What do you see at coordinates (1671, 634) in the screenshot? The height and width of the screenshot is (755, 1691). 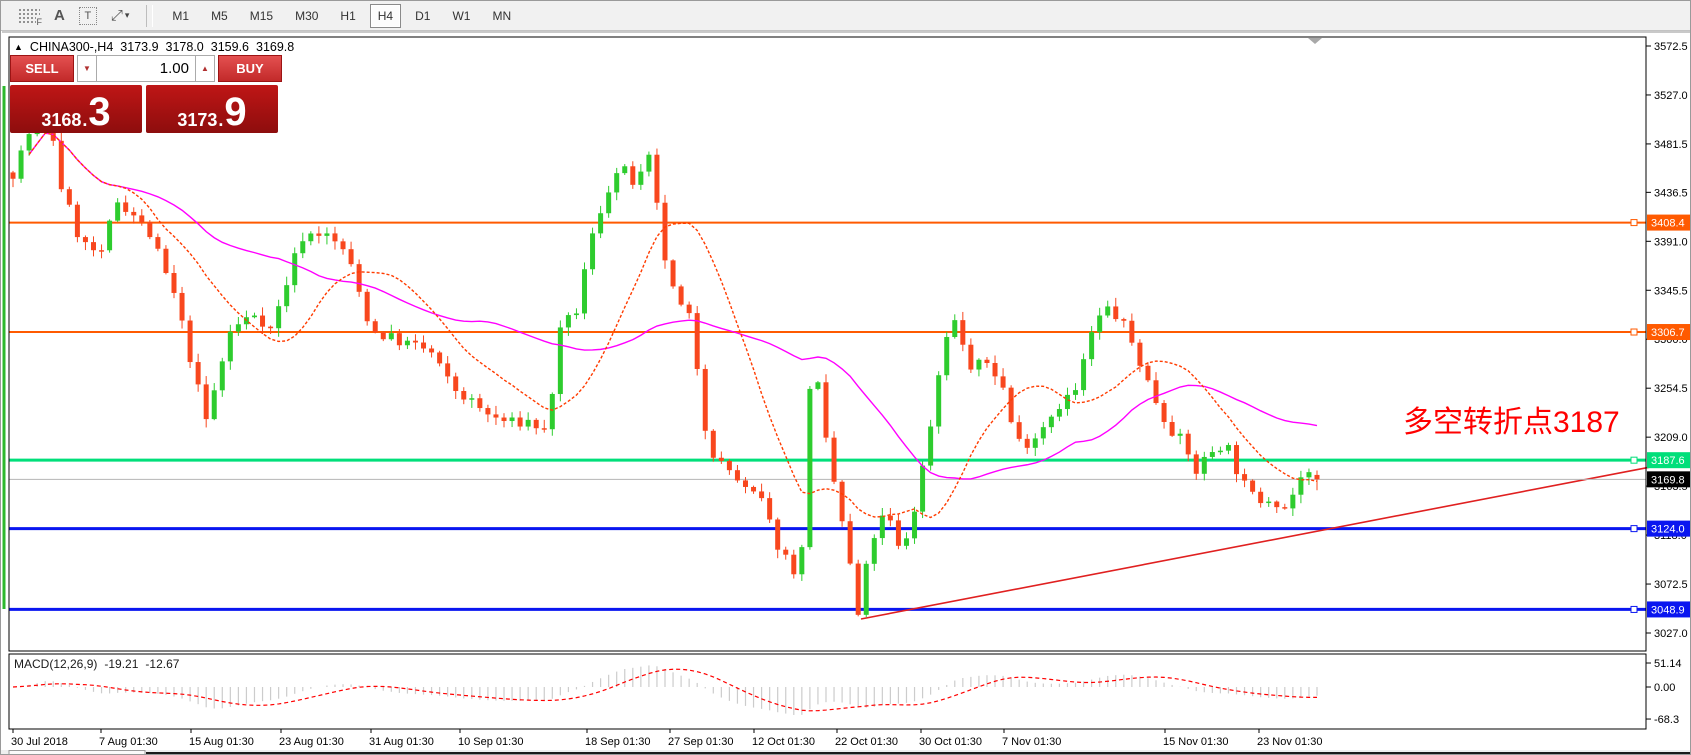 I see `price-tick-label: 3027.0` at bounding box center [1671, 634].